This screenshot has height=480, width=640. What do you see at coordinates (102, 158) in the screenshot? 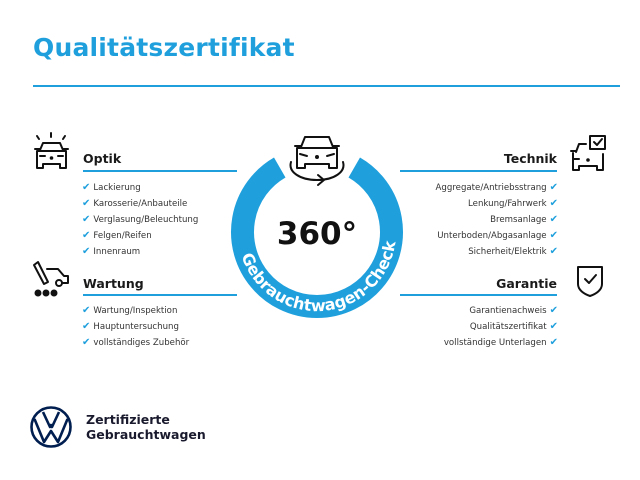
I see `section-title-optik: Optik` at bounding box center [102, 158].